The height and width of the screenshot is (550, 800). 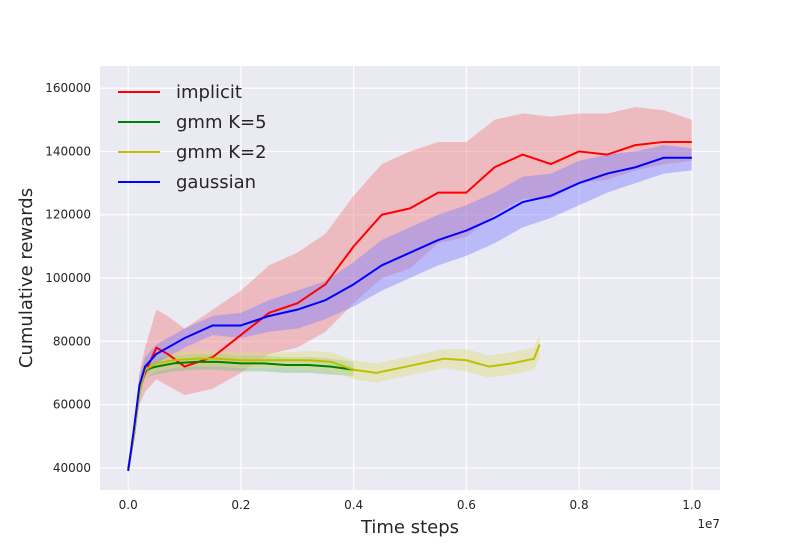 I want to click on x-tick-label: 0.8, so click(x=579, y=505).